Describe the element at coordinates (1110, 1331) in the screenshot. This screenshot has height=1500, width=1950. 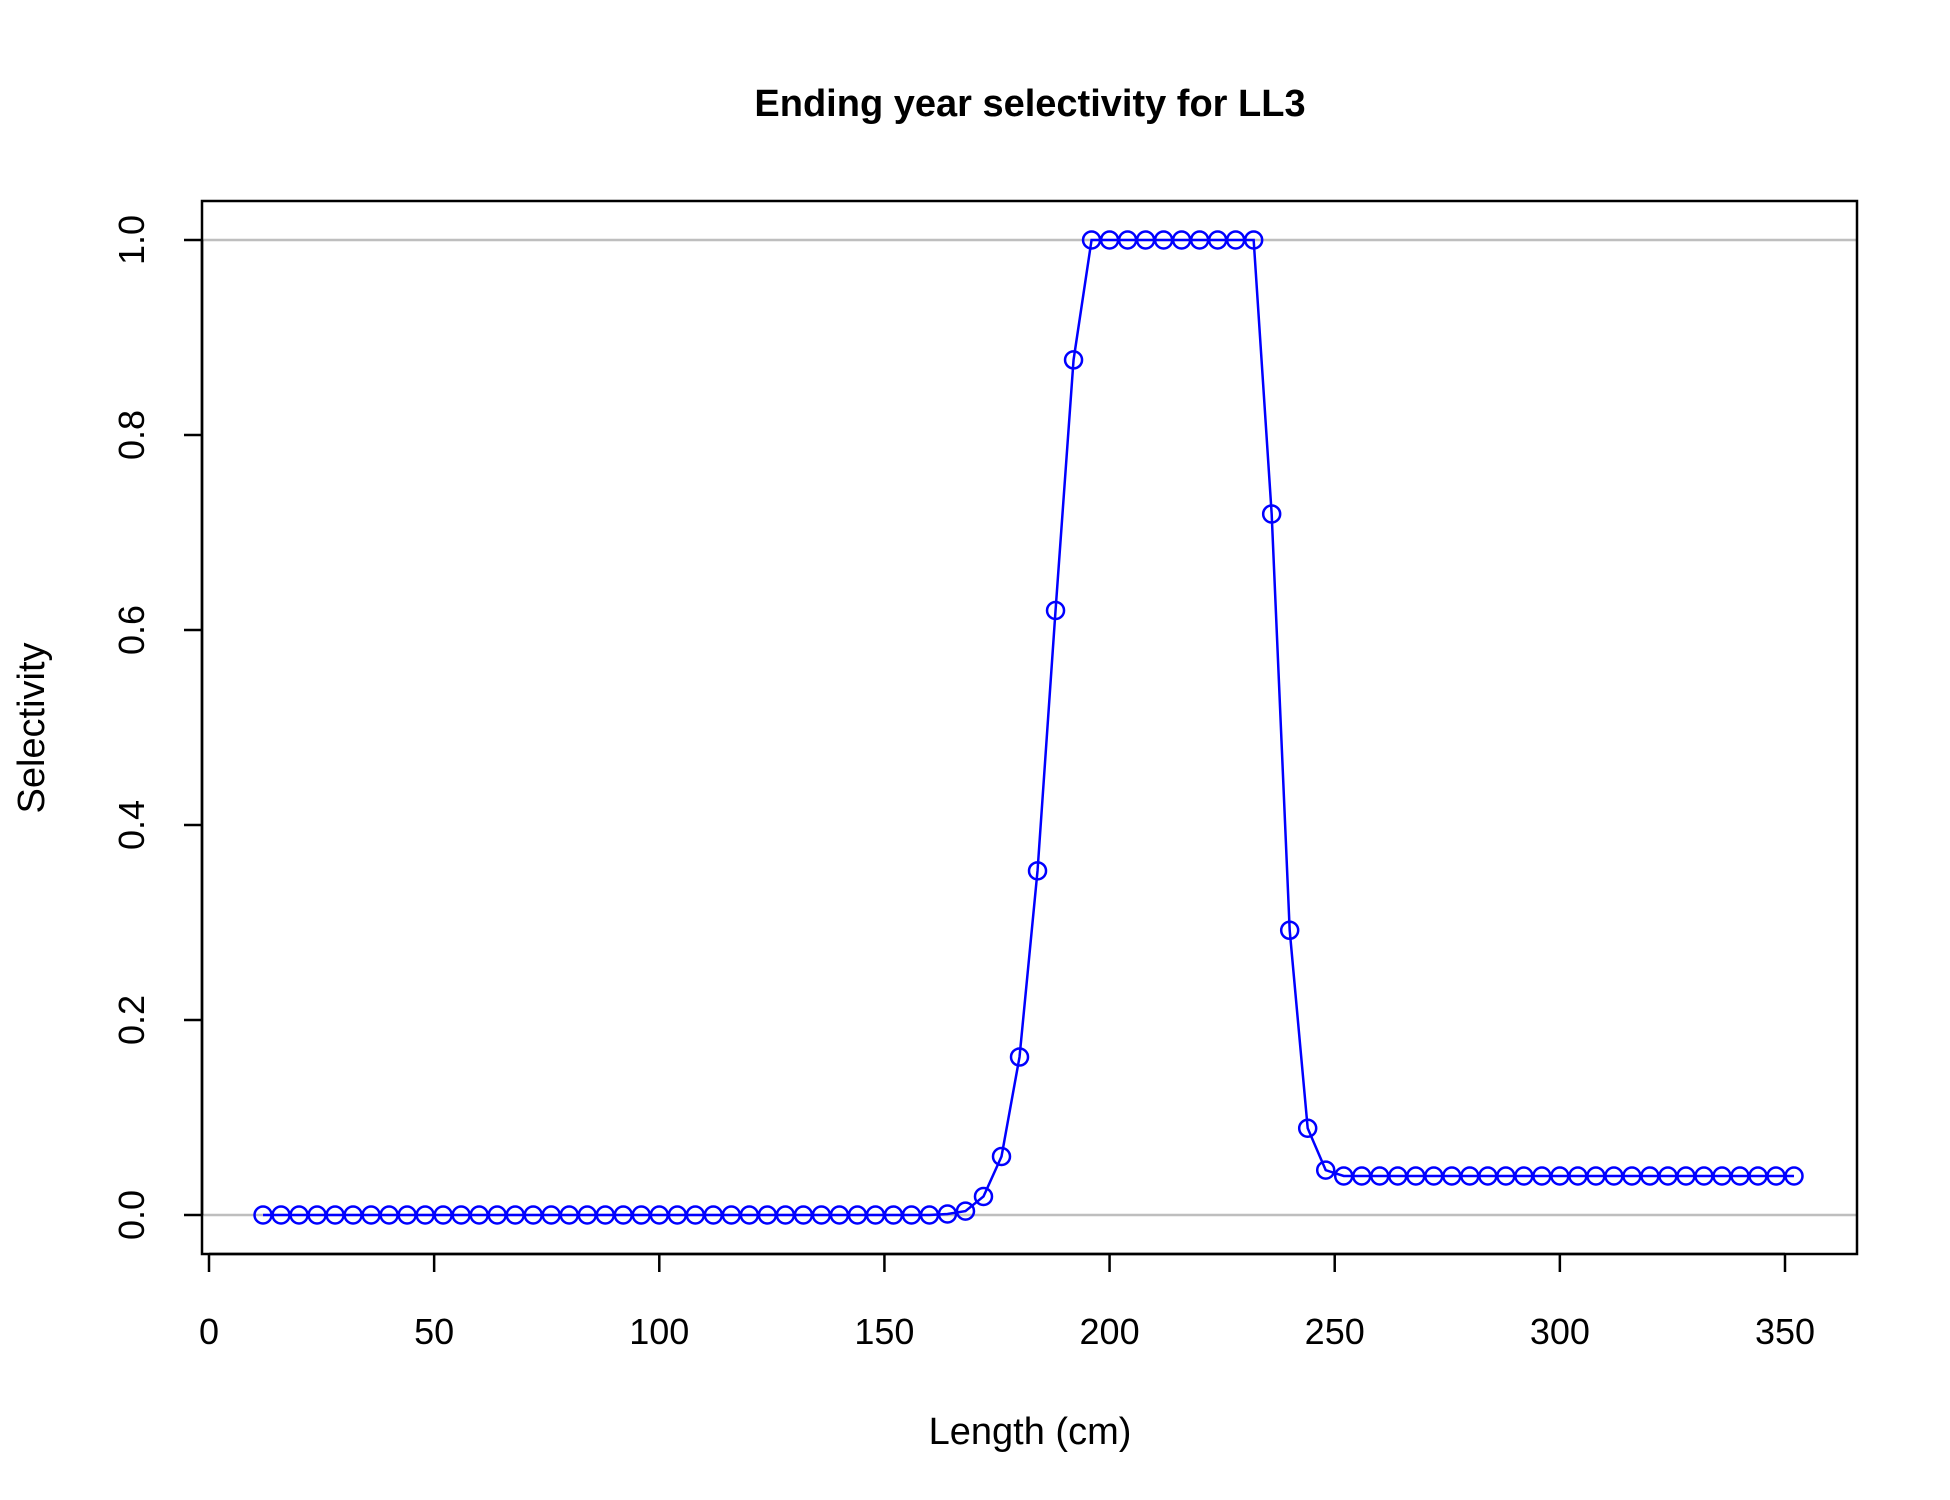
I see `x-tick-label-4: 200` at that location.